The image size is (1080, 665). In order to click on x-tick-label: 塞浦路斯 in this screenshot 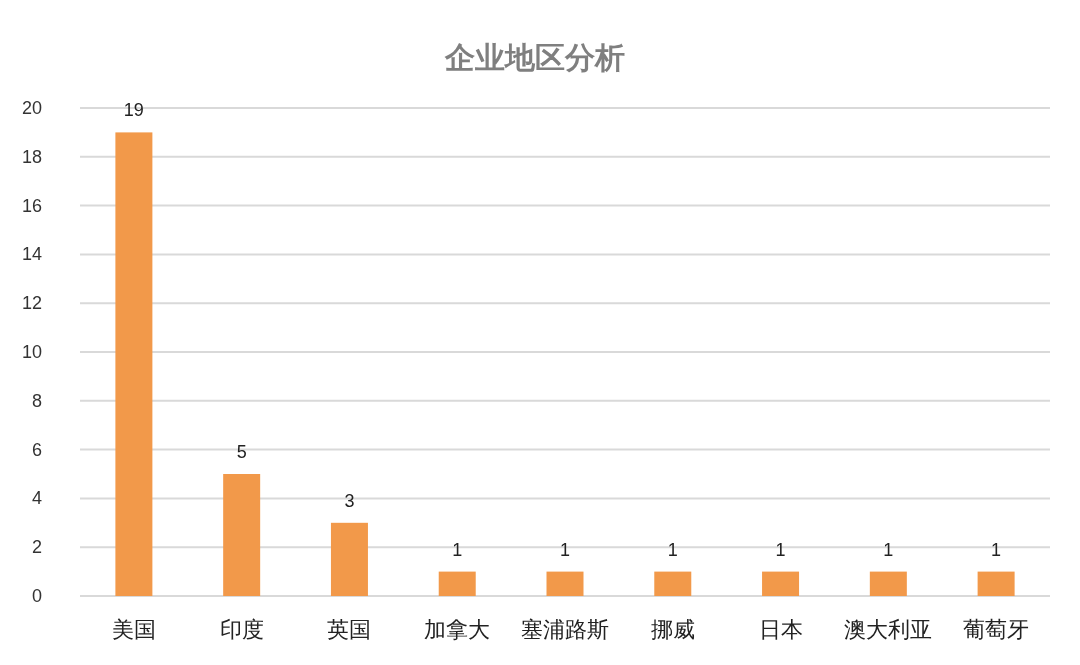, I will do `click(565, 629)`.